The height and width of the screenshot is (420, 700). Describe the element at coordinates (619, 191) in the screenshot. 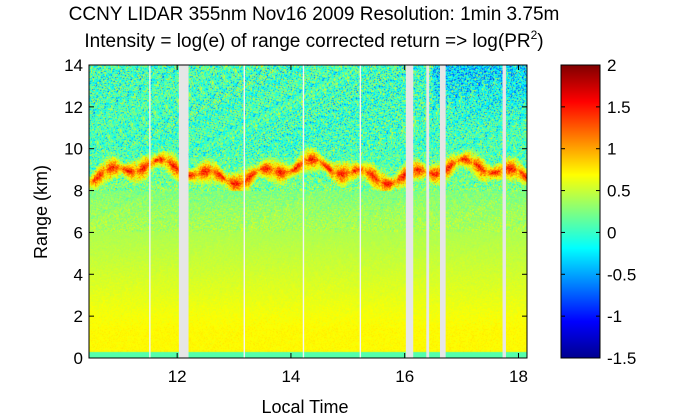

I see `cb-tick-label-3: 0.5` at that location.